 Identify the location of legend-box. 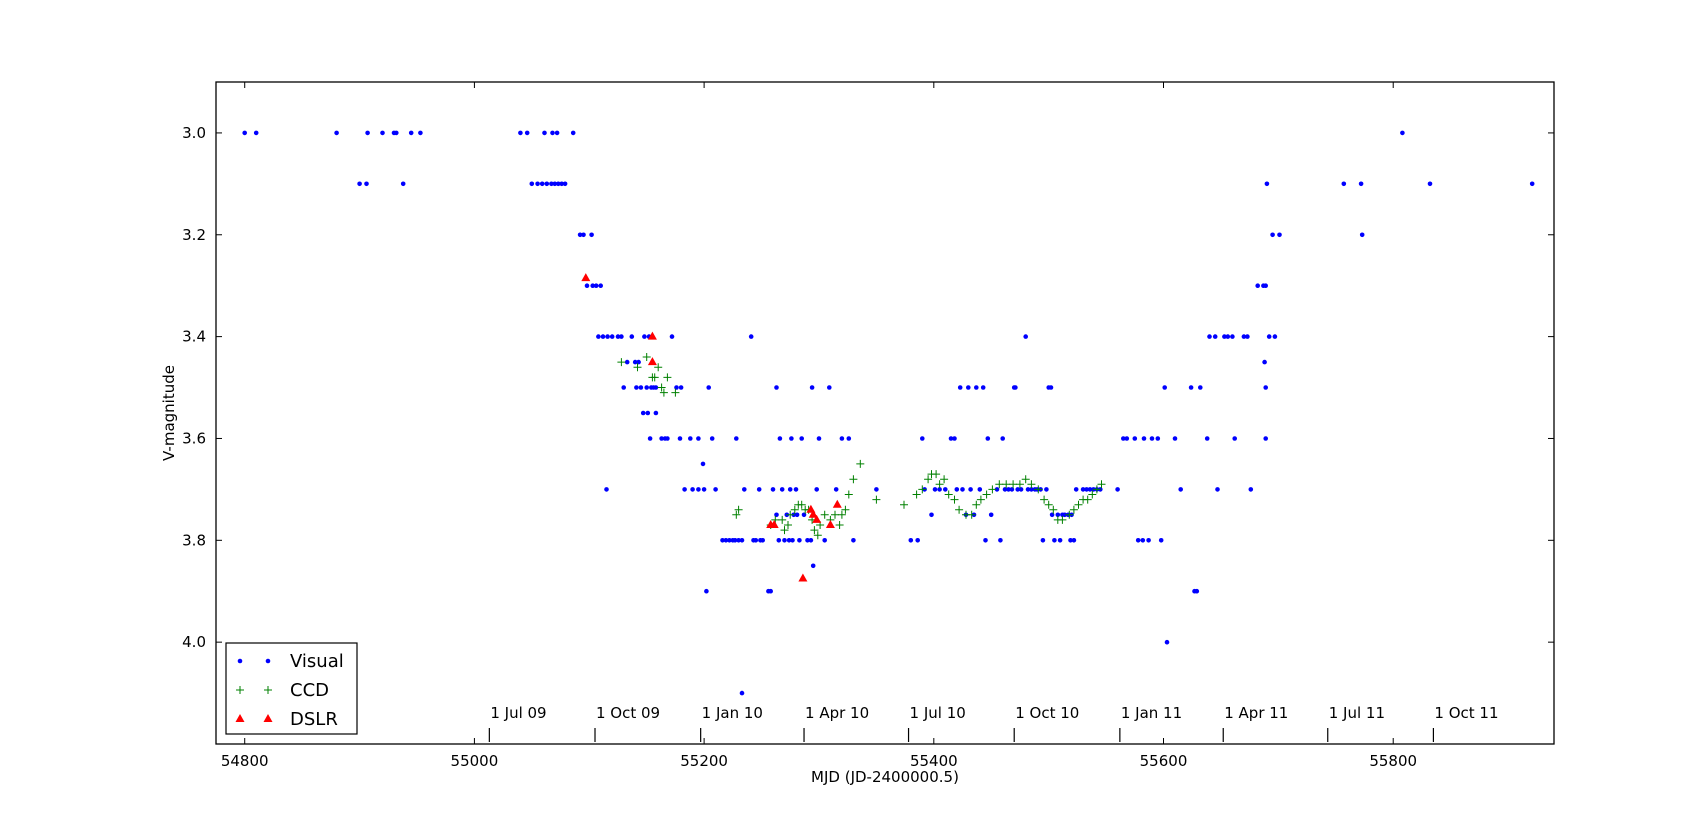
(291, 688).